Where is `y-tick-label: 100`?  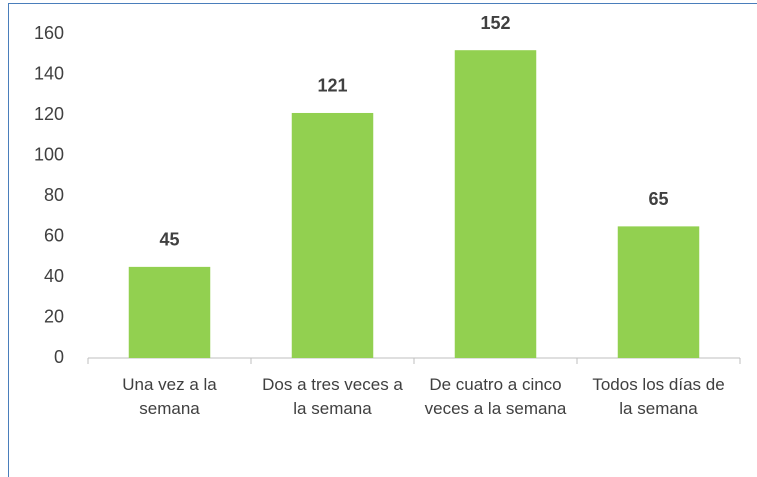
y-tick-label: 100 is located at coordinates (49, 154).